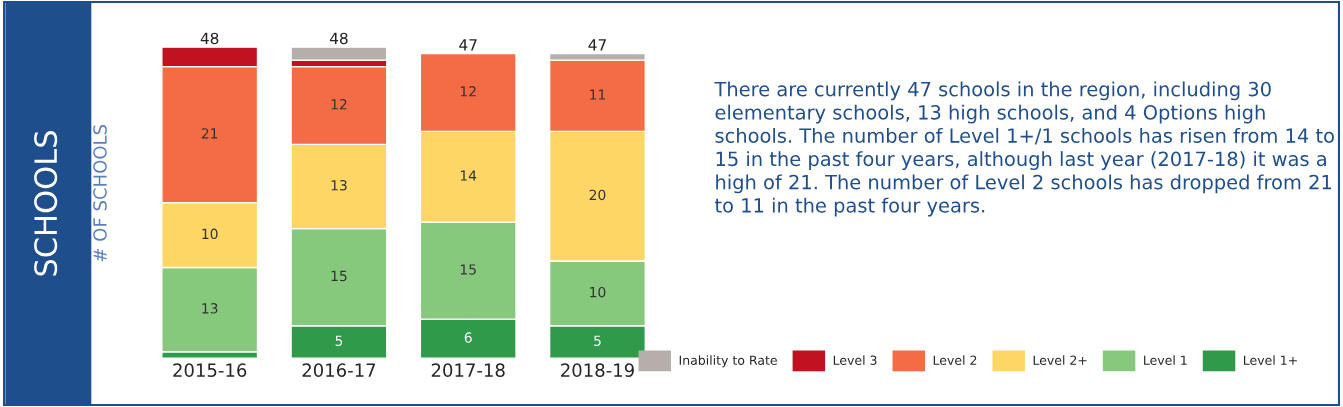 The image size is (1343, 407). I want to click on data-label: 20, so click(597, 195).